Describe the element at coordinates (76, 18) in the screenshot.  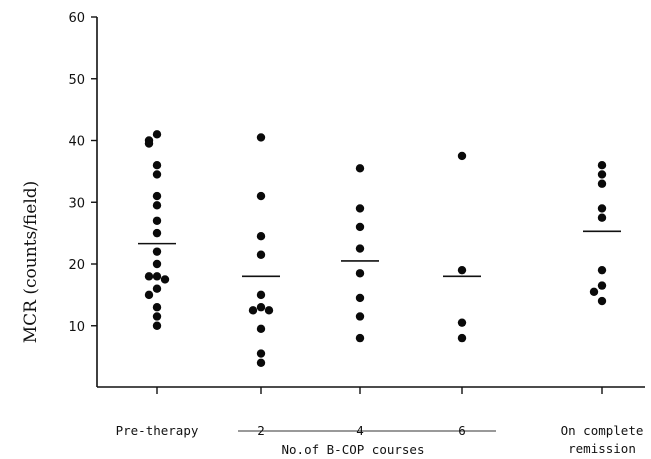
I see `y-tick-label: 60` at that location.